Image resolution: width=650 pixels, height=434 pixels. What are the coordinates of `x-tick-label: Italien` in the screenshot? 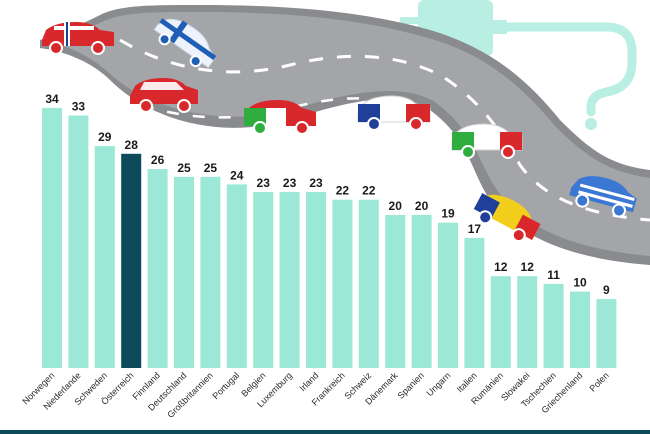 It's located at (467, 382).